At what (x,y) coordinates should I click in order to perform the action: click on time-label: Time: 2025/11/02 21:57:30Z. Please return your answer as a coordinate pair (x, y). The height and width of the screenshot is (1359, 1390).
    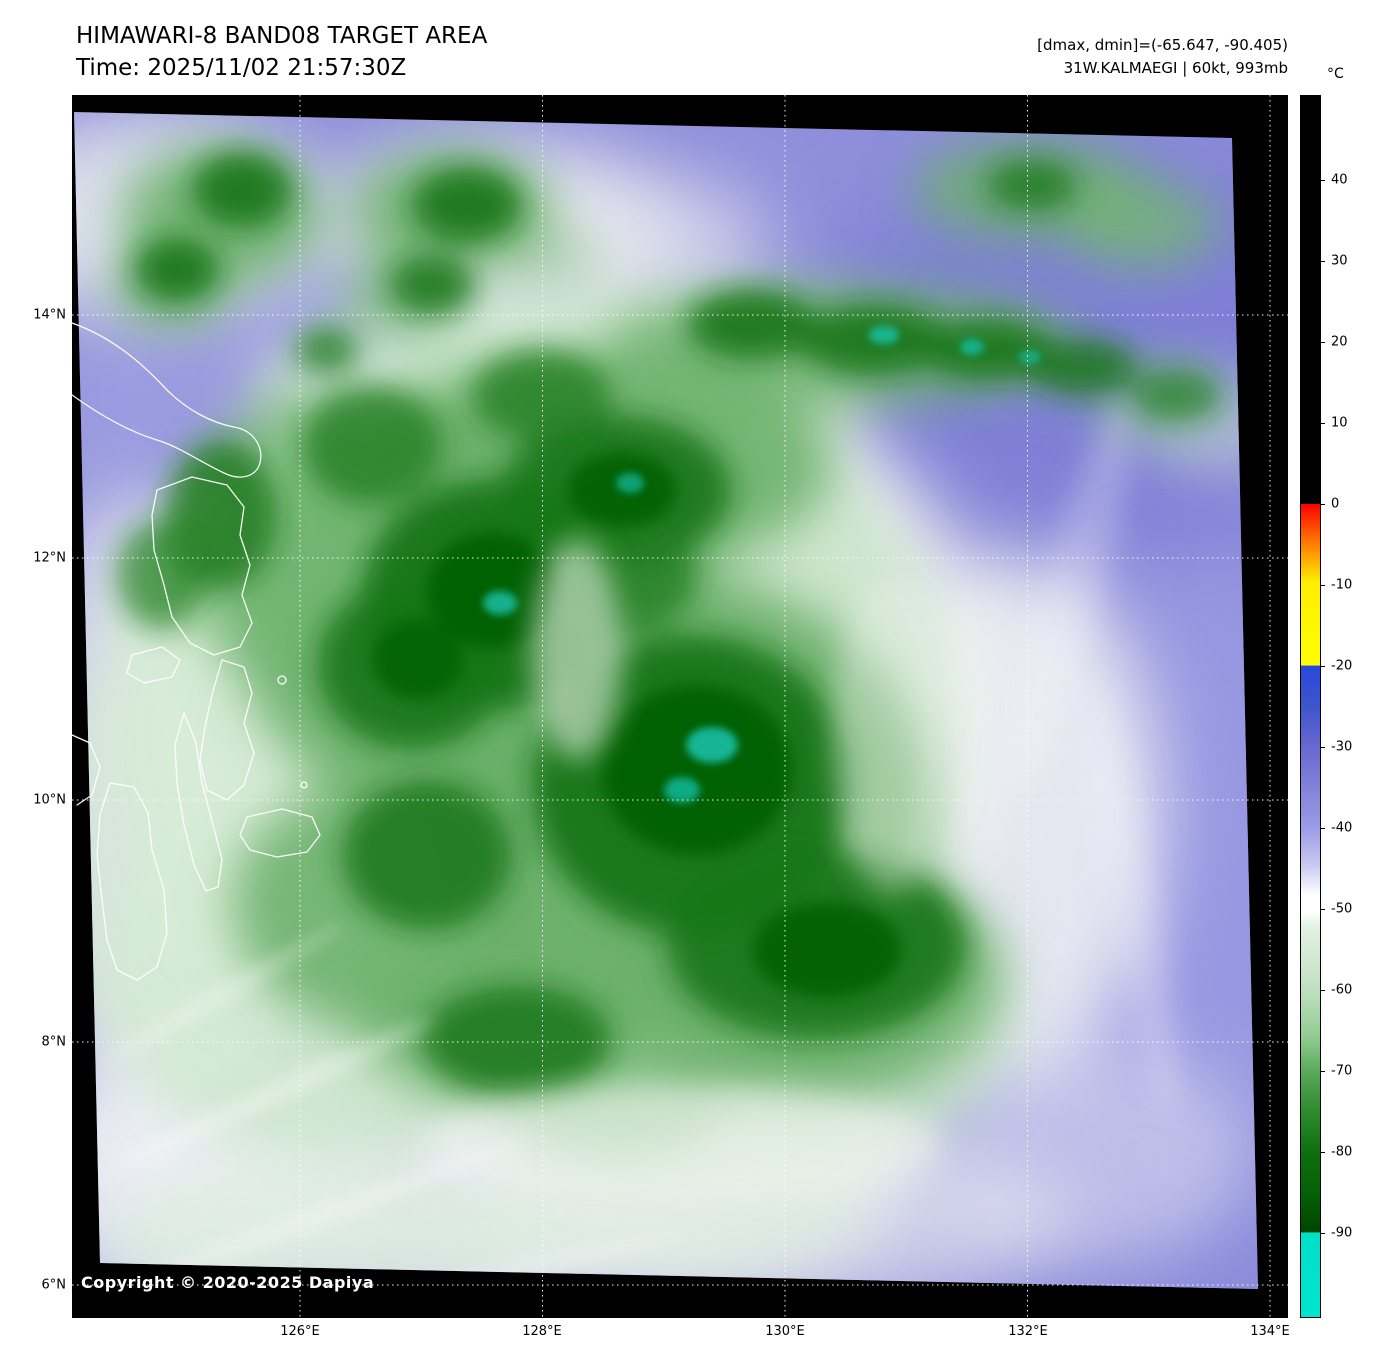
    Looking at the image, I should click on (241, 68).